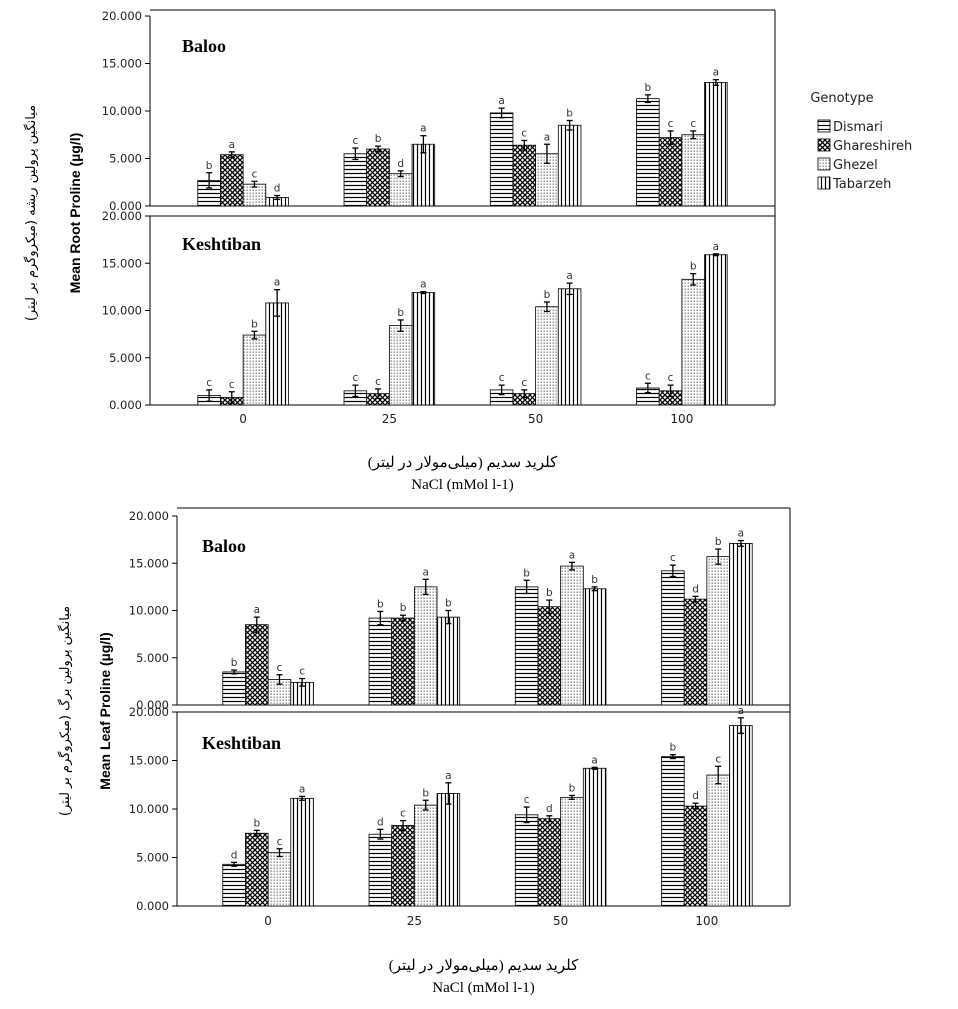 This screenshot has height=1009, width=958. What do you see at coordinates (122, 311) in the screenshot?
I see `y-tick-label: 10.000` at bounding box center [122, 311].